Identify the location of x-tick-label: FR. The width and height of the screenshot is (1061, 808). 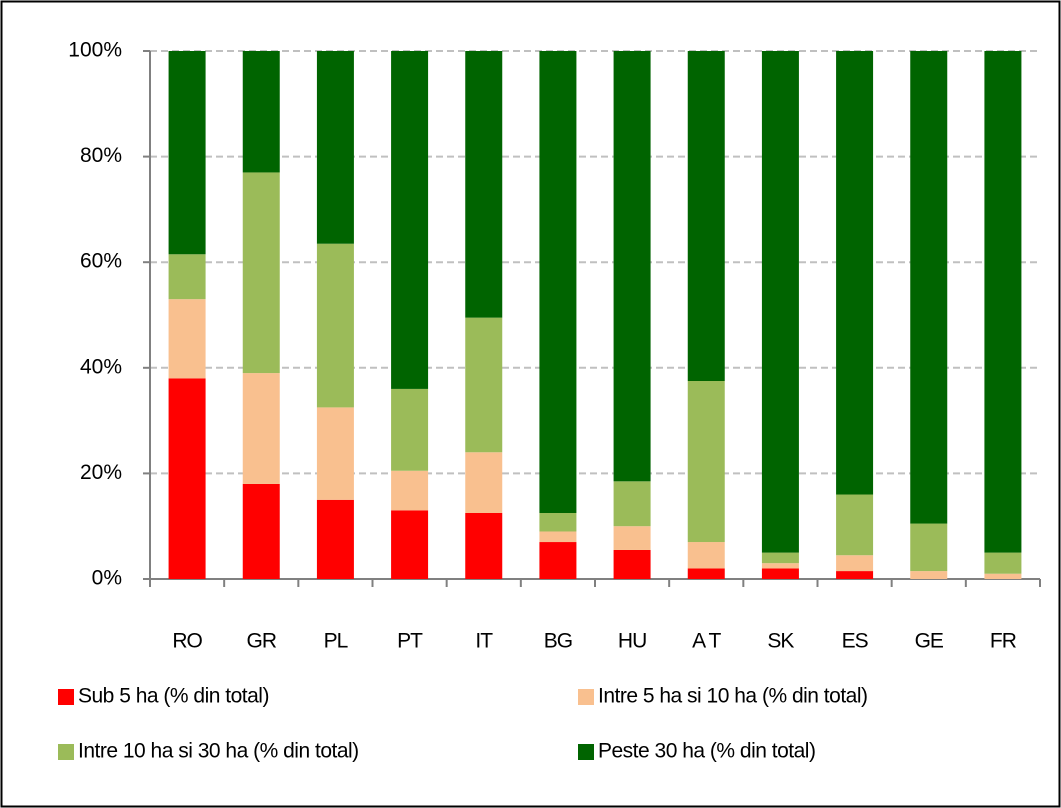
(1003, 641).